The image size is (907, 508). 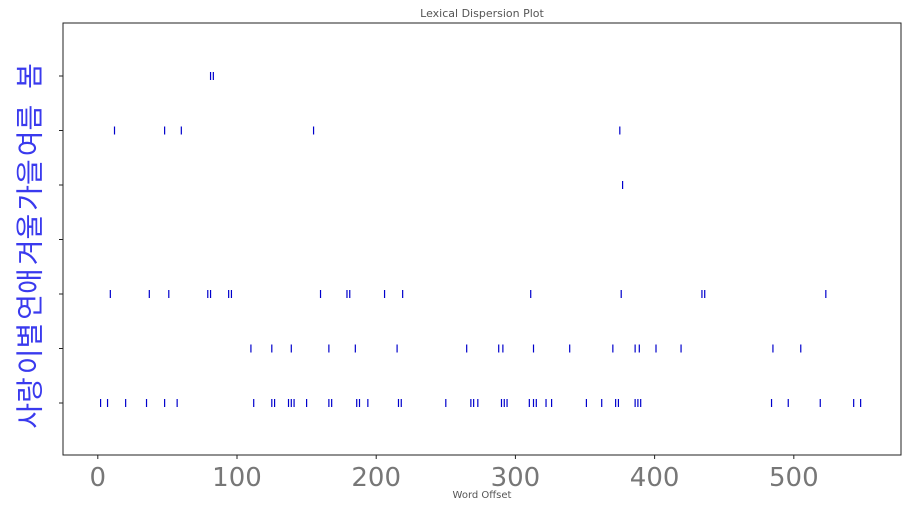 I want to click on x-tick-label: 0, so click(x=98, y=478).